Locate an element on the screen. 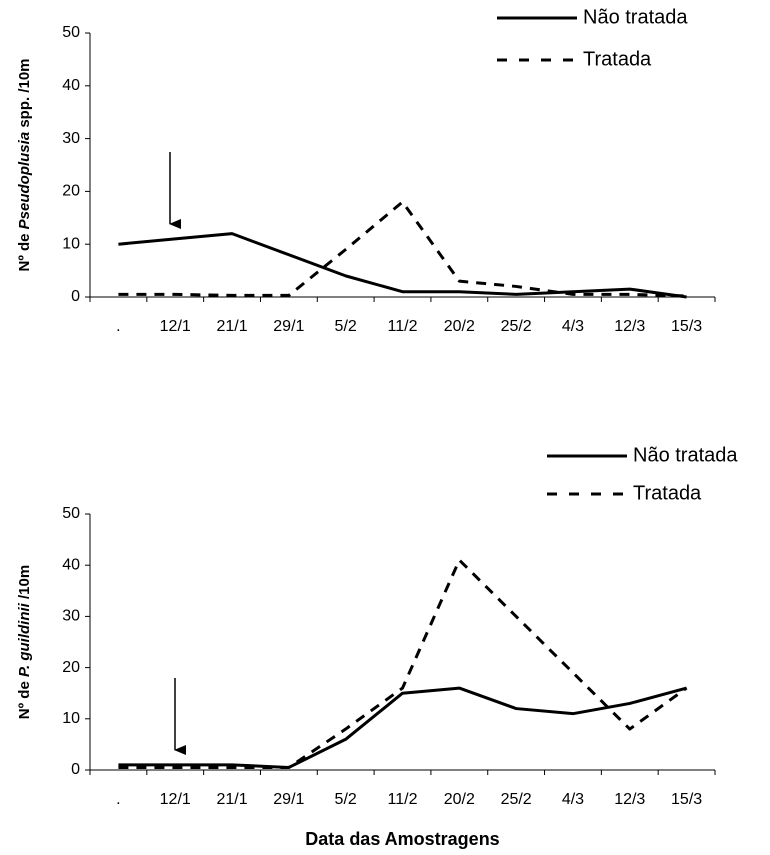 Image resolution: width=770 pixels, height=855 pixels. y-axis-label-part: spp. /10m is located at coordinates (24, 94).